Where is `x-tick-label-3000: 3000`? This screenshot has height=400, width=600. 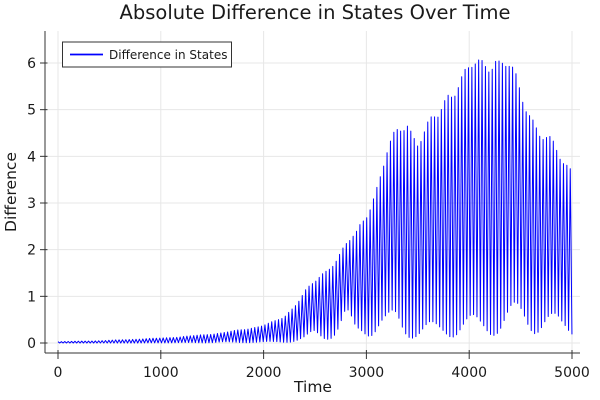 x-tick-label-3000: 3000 is located at coordinates (367, 373).